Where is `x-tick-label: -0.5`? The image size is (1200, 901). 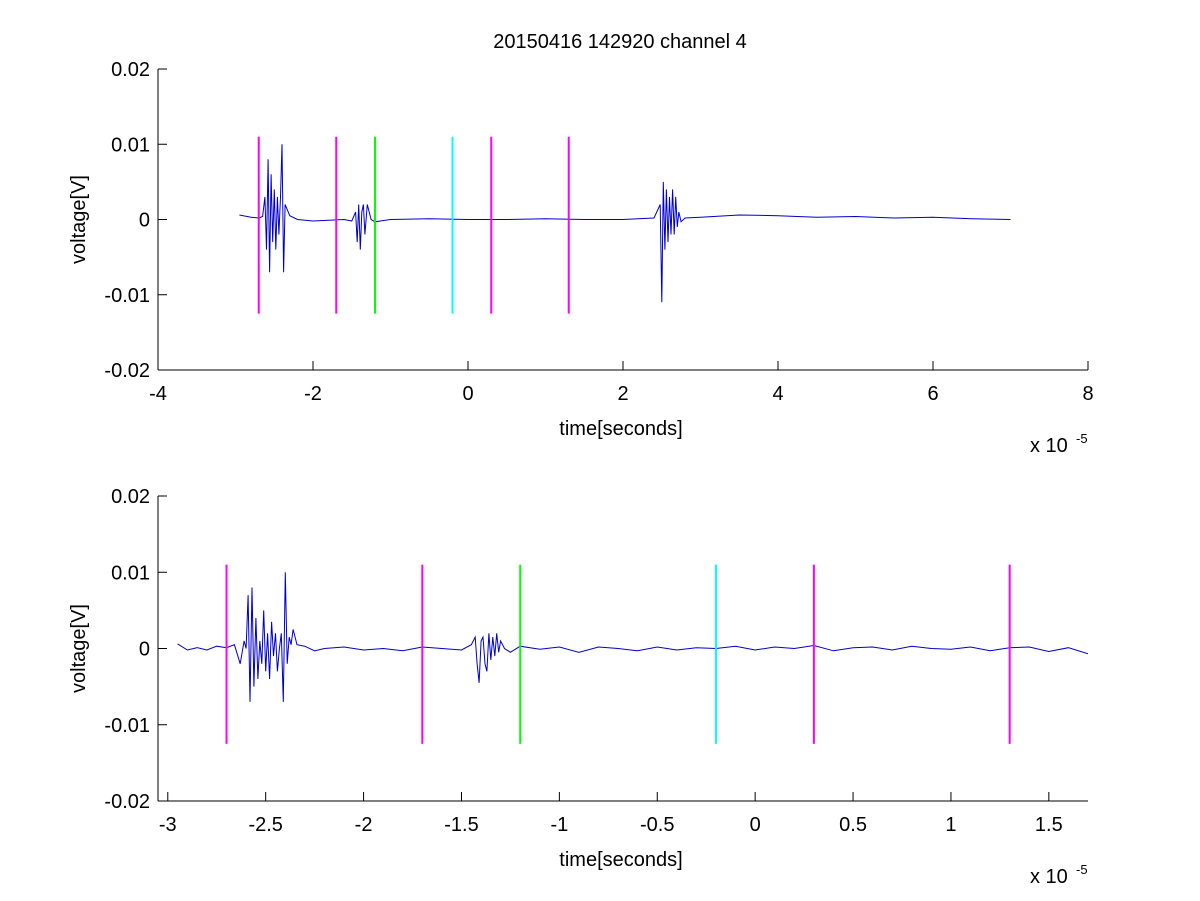
x-tick-label: -0.5 is located at coordinates (657, 825).